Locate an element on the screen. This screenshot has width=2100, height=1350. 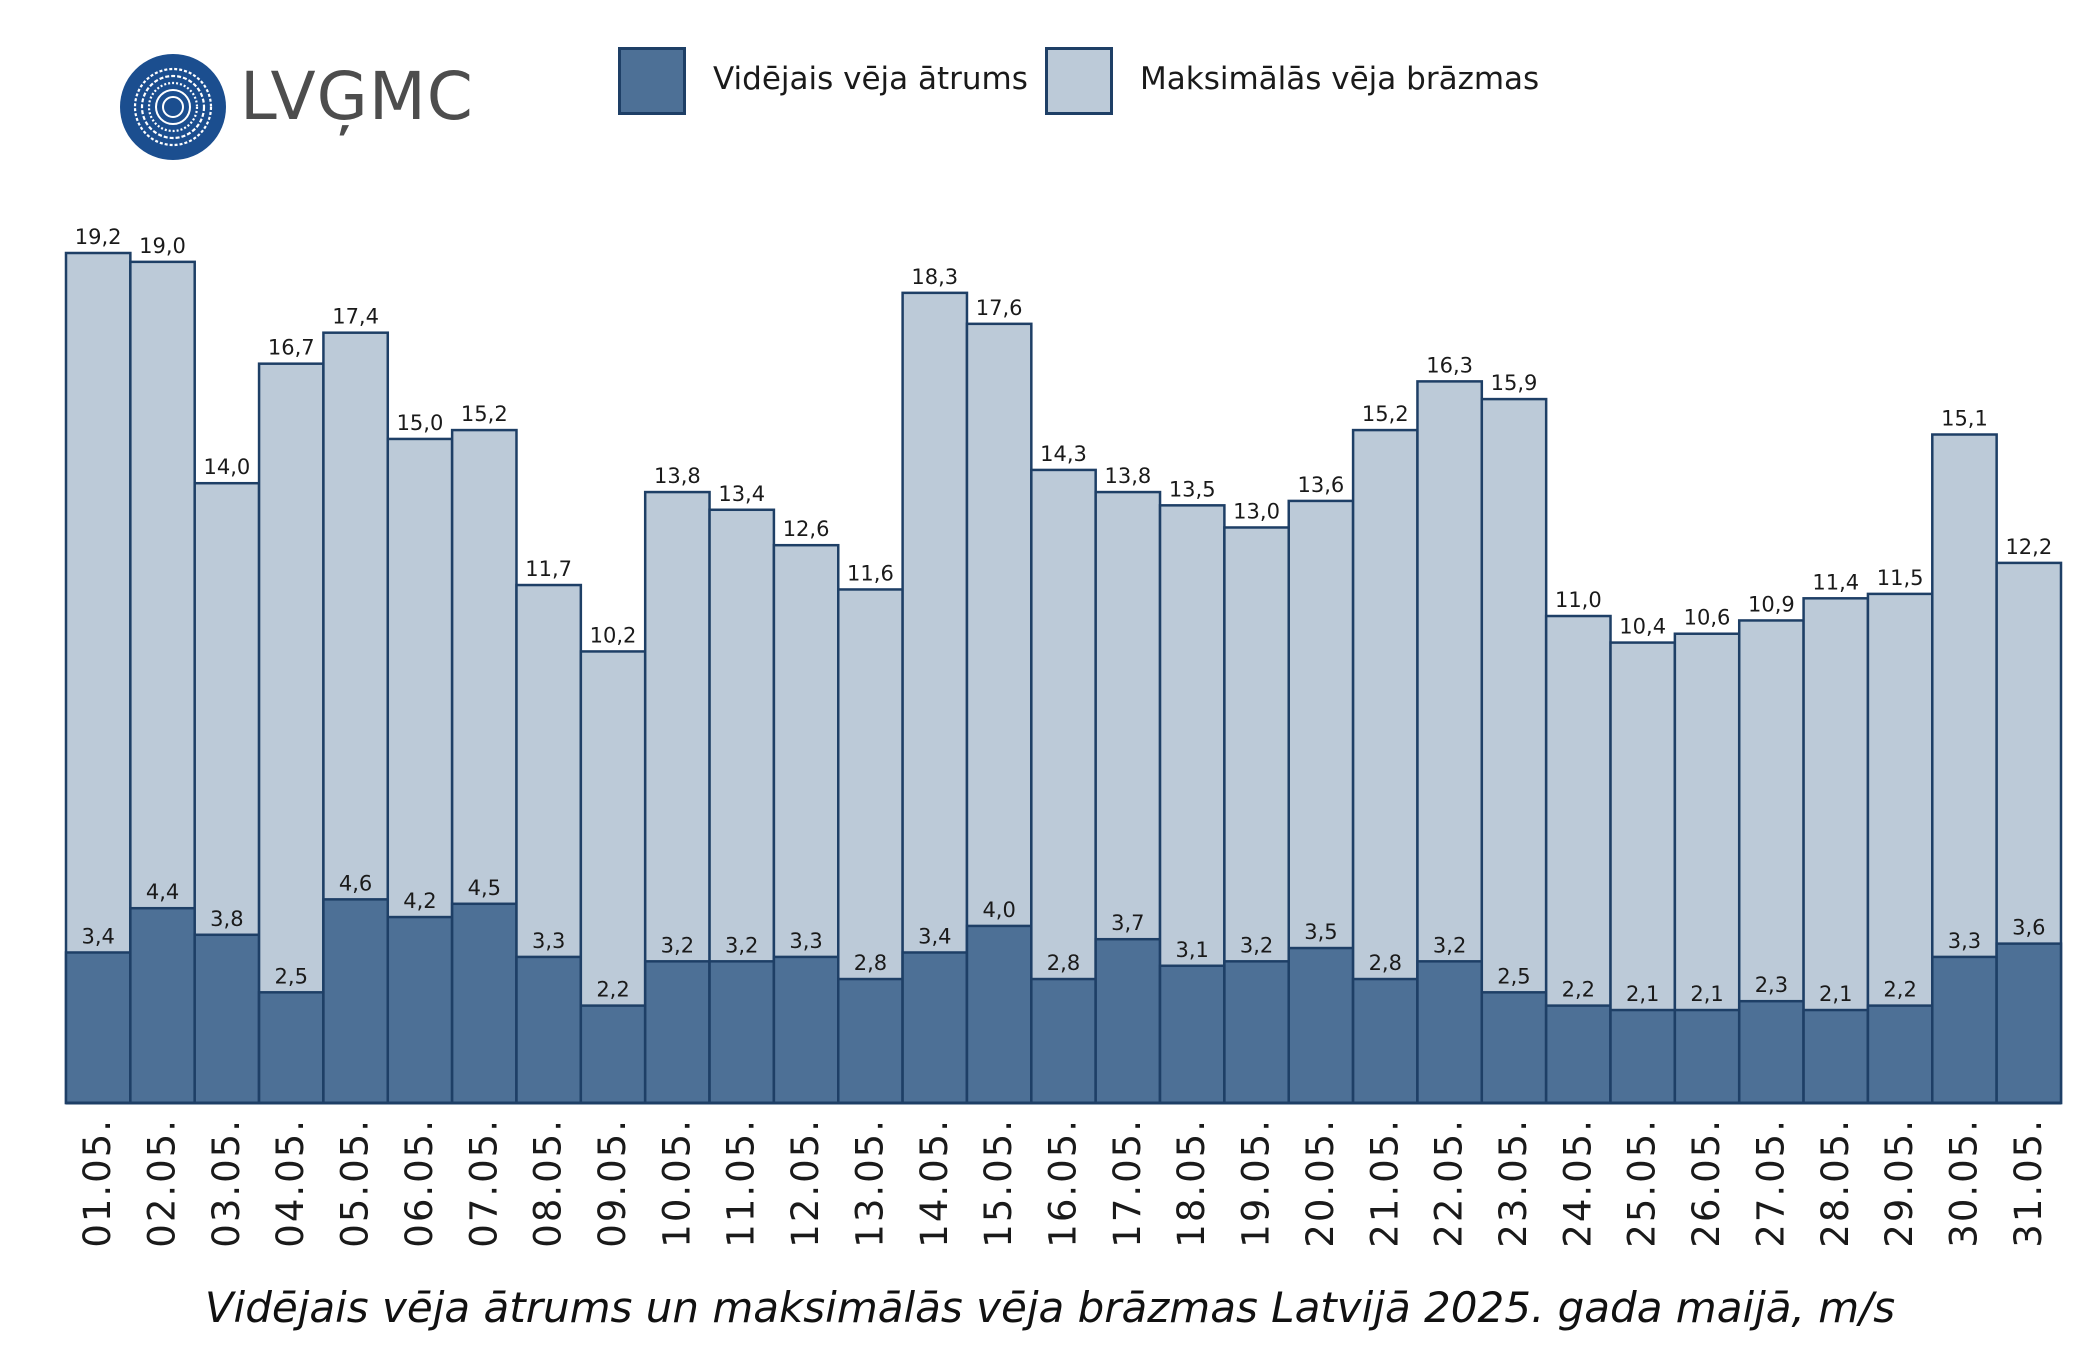
label-average-04.05.: 2,5 is located at coordinates (291, 976).